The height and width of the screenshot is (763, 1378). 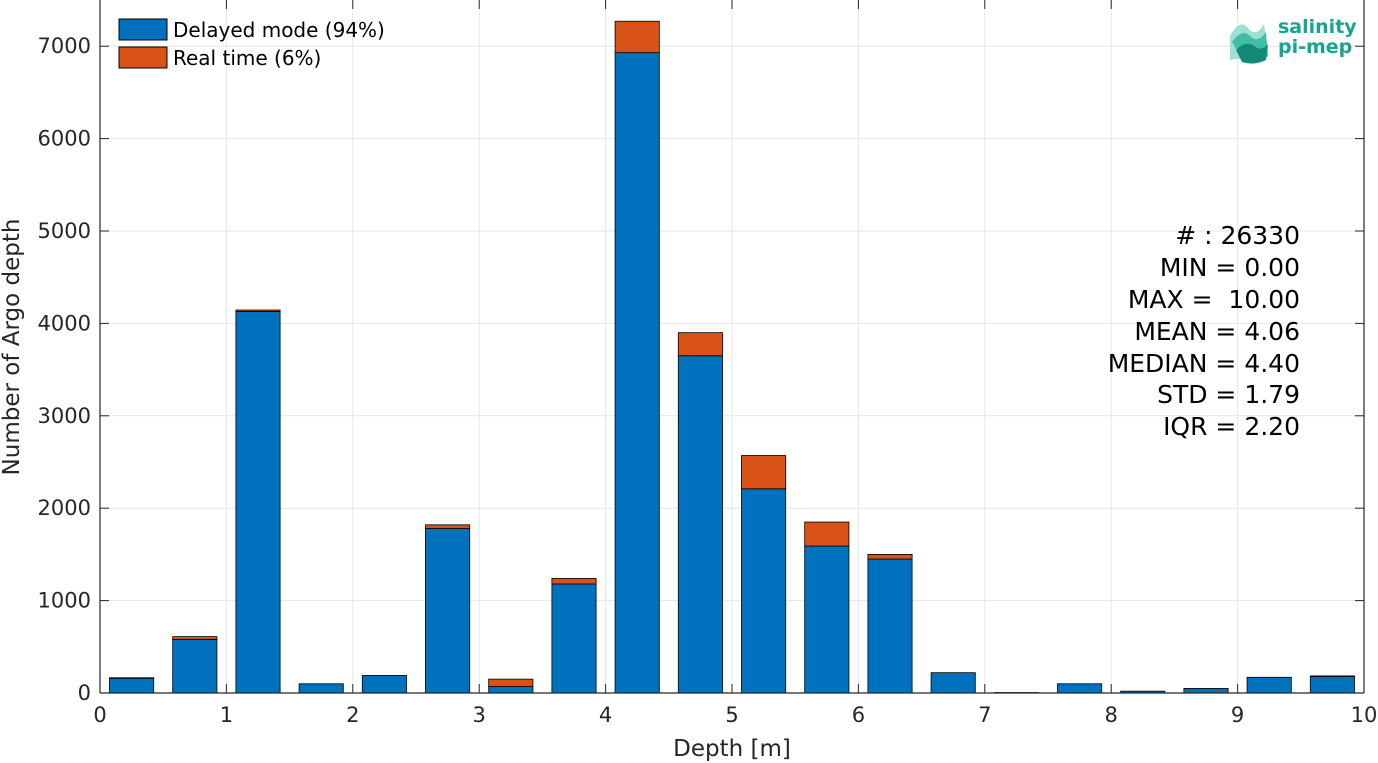 I want to click on y-tick-label: 4000, so click(x=64, y=323).